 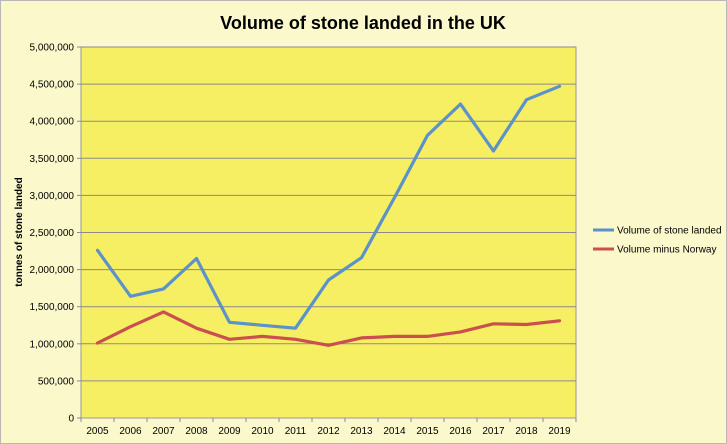 I want to click on x-tick-label: 2017, so click(x=493, y=431).